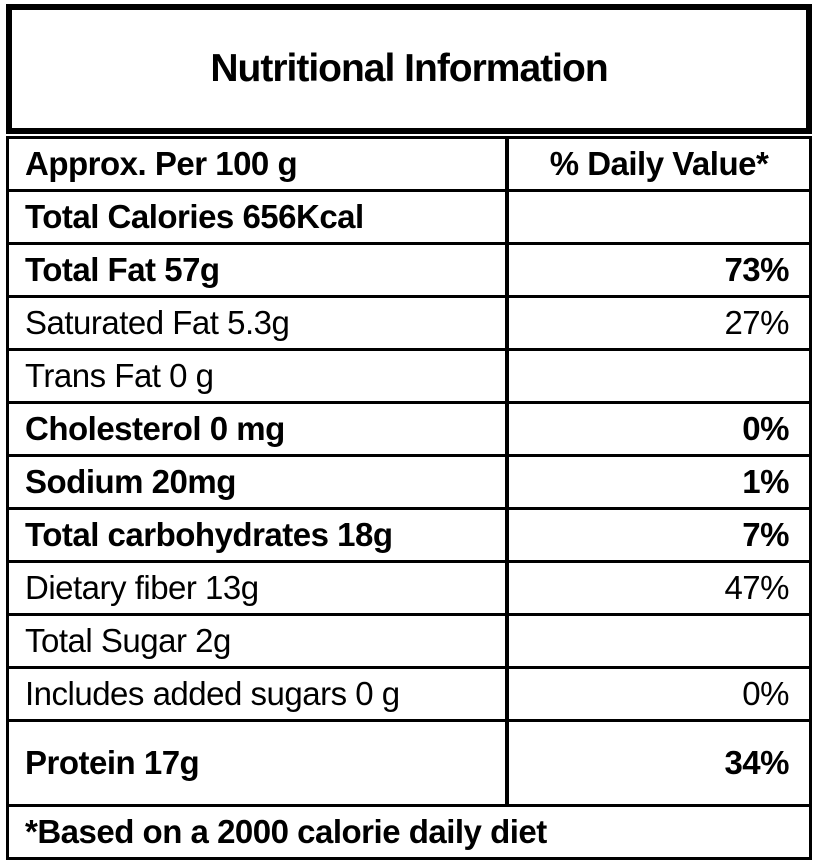 This screenshot has width=819, height=867. Describe the element at coordinates (286, 831) in the screenshot. I see `footnote: *Based on a 2000 calorie daily diet` at that location.